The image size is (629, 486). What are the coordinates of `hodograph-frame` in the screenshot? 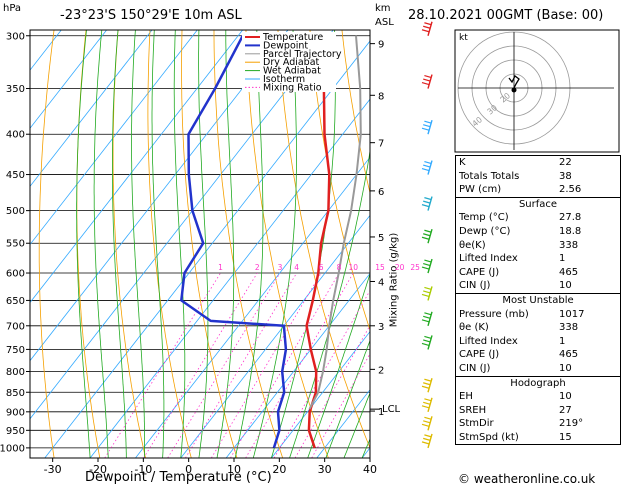 It's located at (537, 91).